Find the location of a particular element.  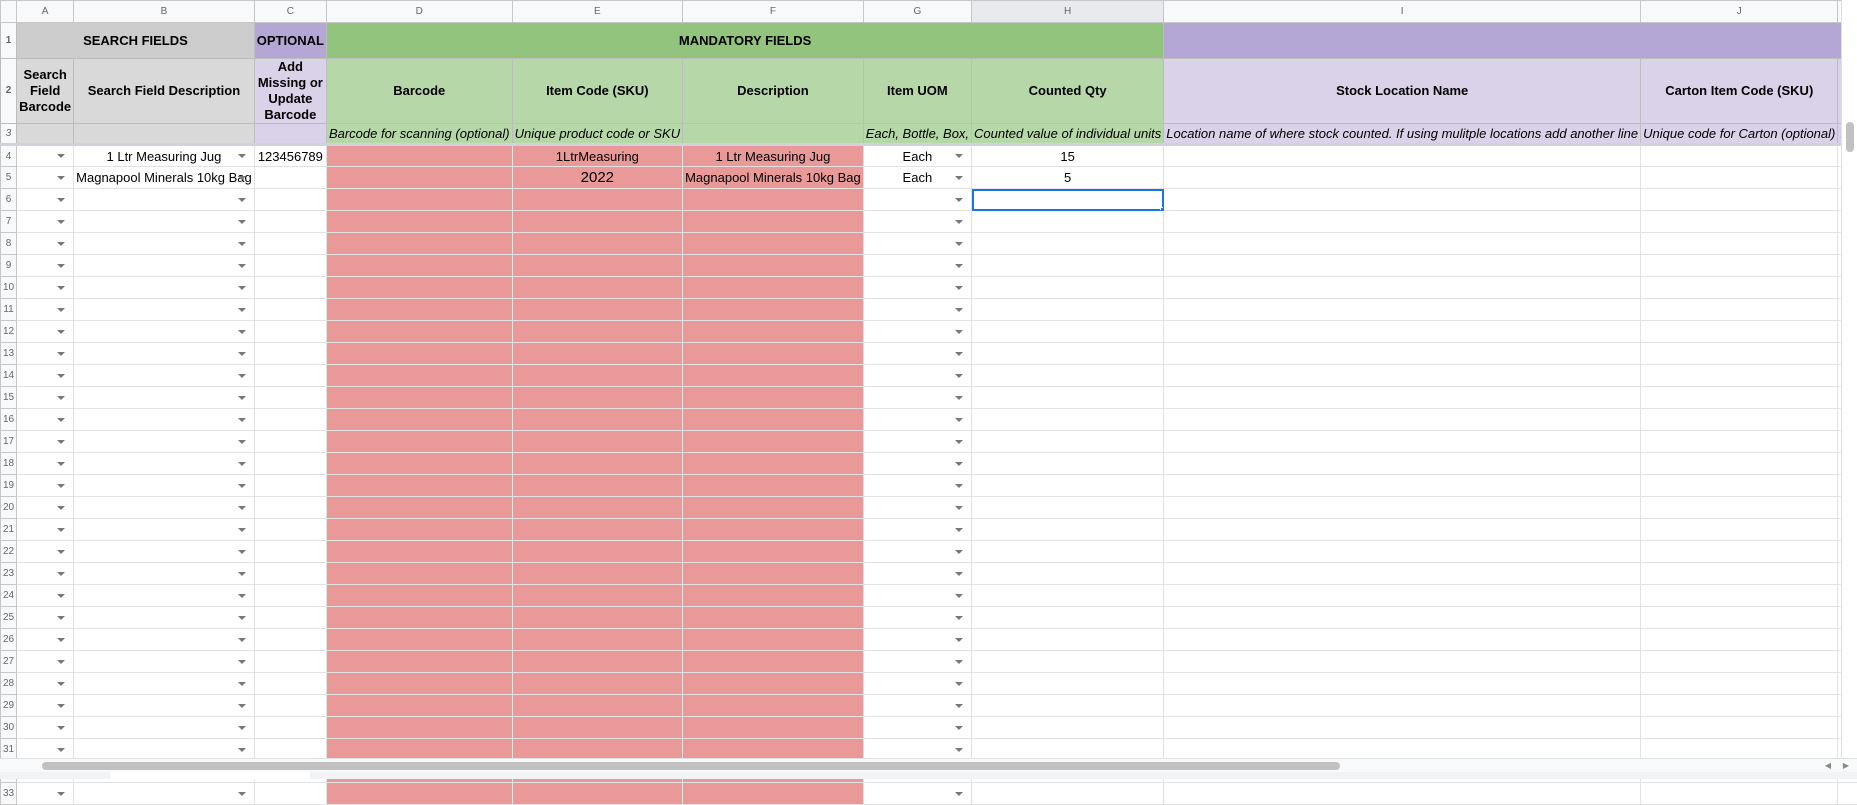

cell-B22 is located at coordinates (164, 551).